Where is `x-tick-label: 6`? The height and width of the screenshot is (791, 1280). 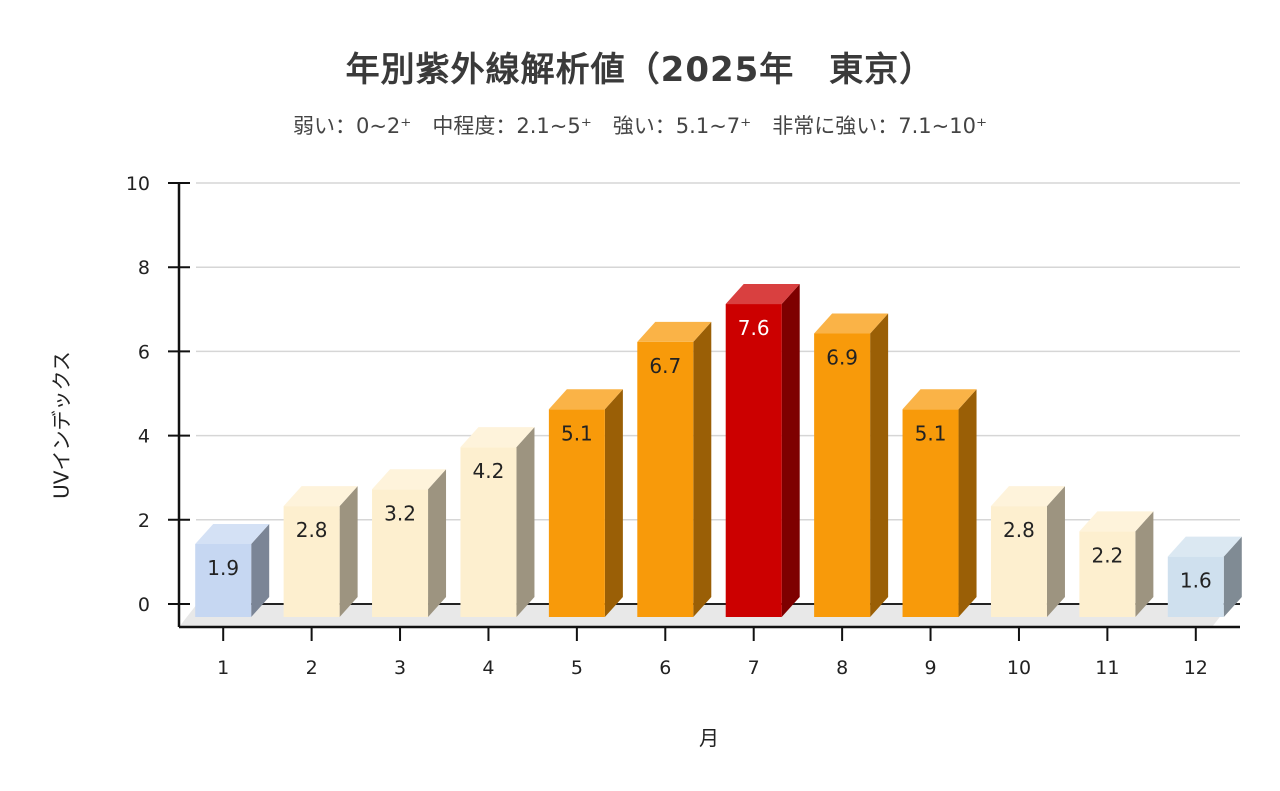 x-tick-label: 6 is located at coordinates (665, 668).